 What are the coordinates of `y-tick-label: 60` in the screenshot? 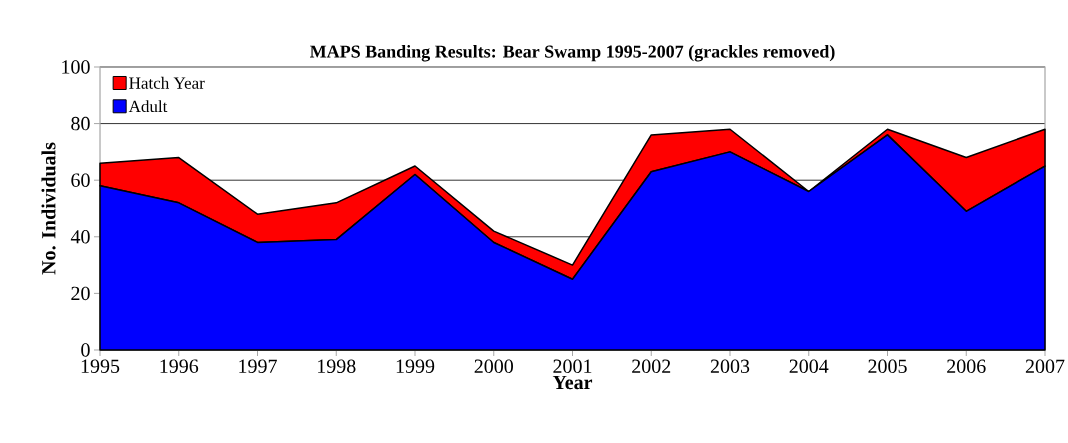 It's located at (80, 180).